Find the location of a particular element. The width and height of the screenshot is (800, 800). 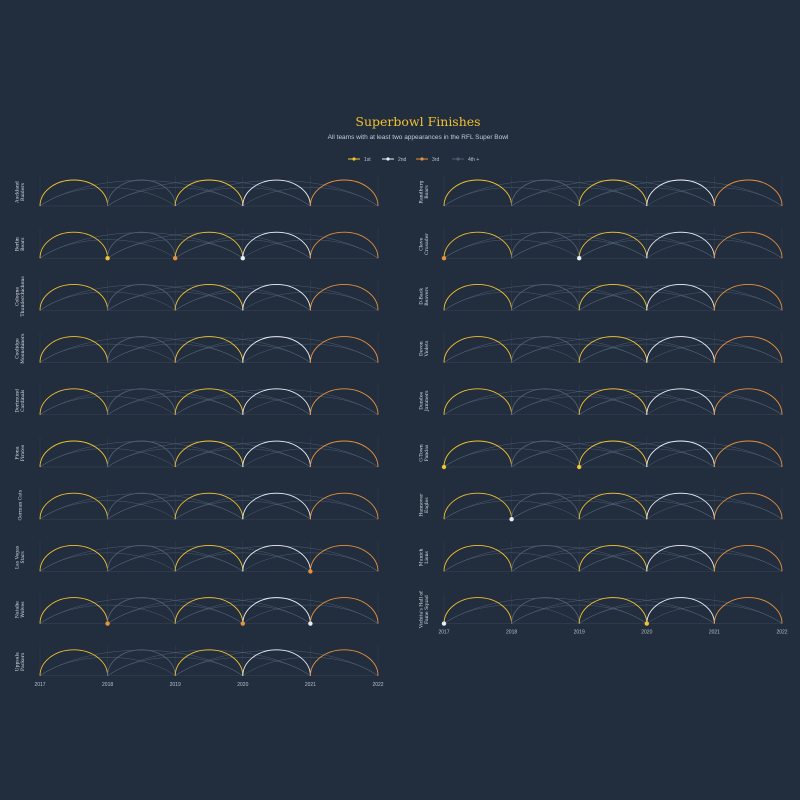

team-panel: Las VegasStars is located at coordinates (197, 557).